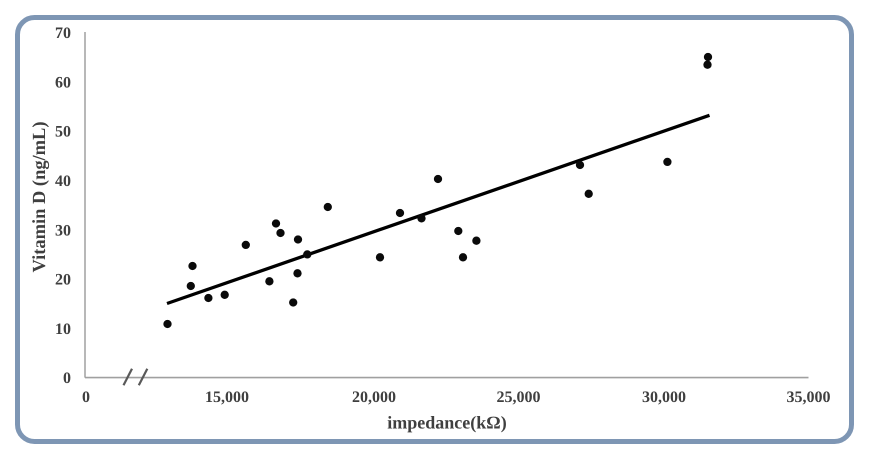  Describe the element at coordinates (227, 397) in the screenshot. I see `svg-text: 15,000` at that location.